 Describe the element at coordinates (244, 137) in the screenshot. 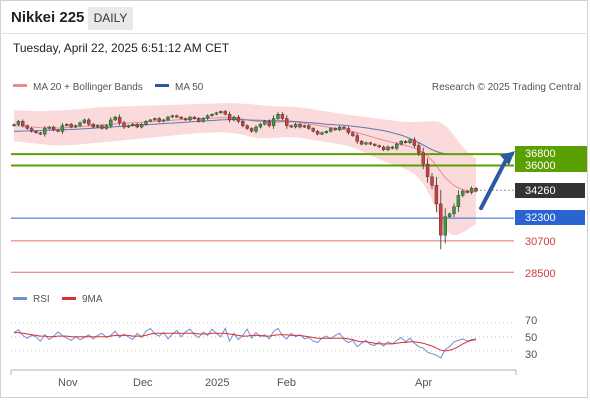

I see `ma50-line` at that location.